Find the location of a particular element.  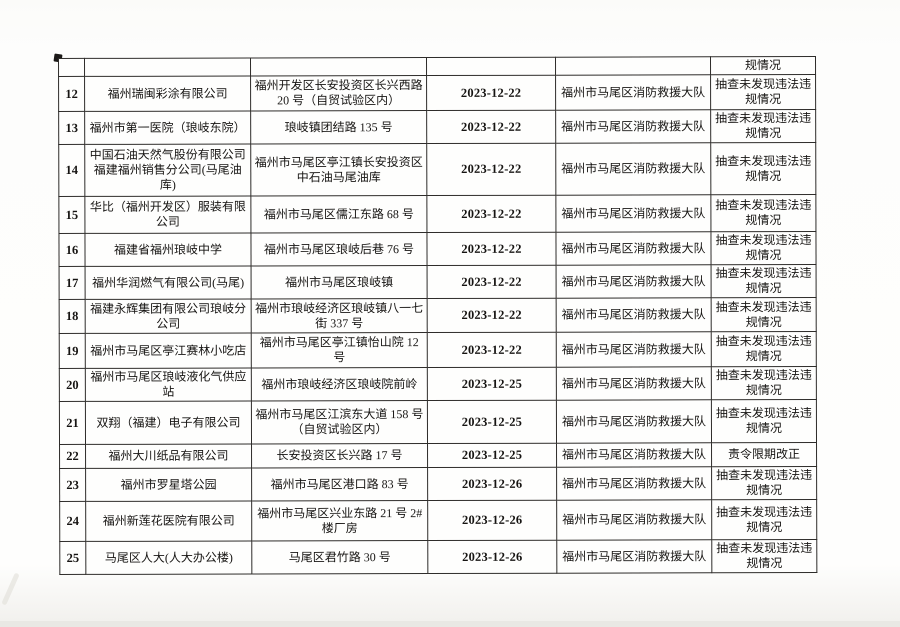

cell-result: 规情况 is located at coordinates (763, 65).